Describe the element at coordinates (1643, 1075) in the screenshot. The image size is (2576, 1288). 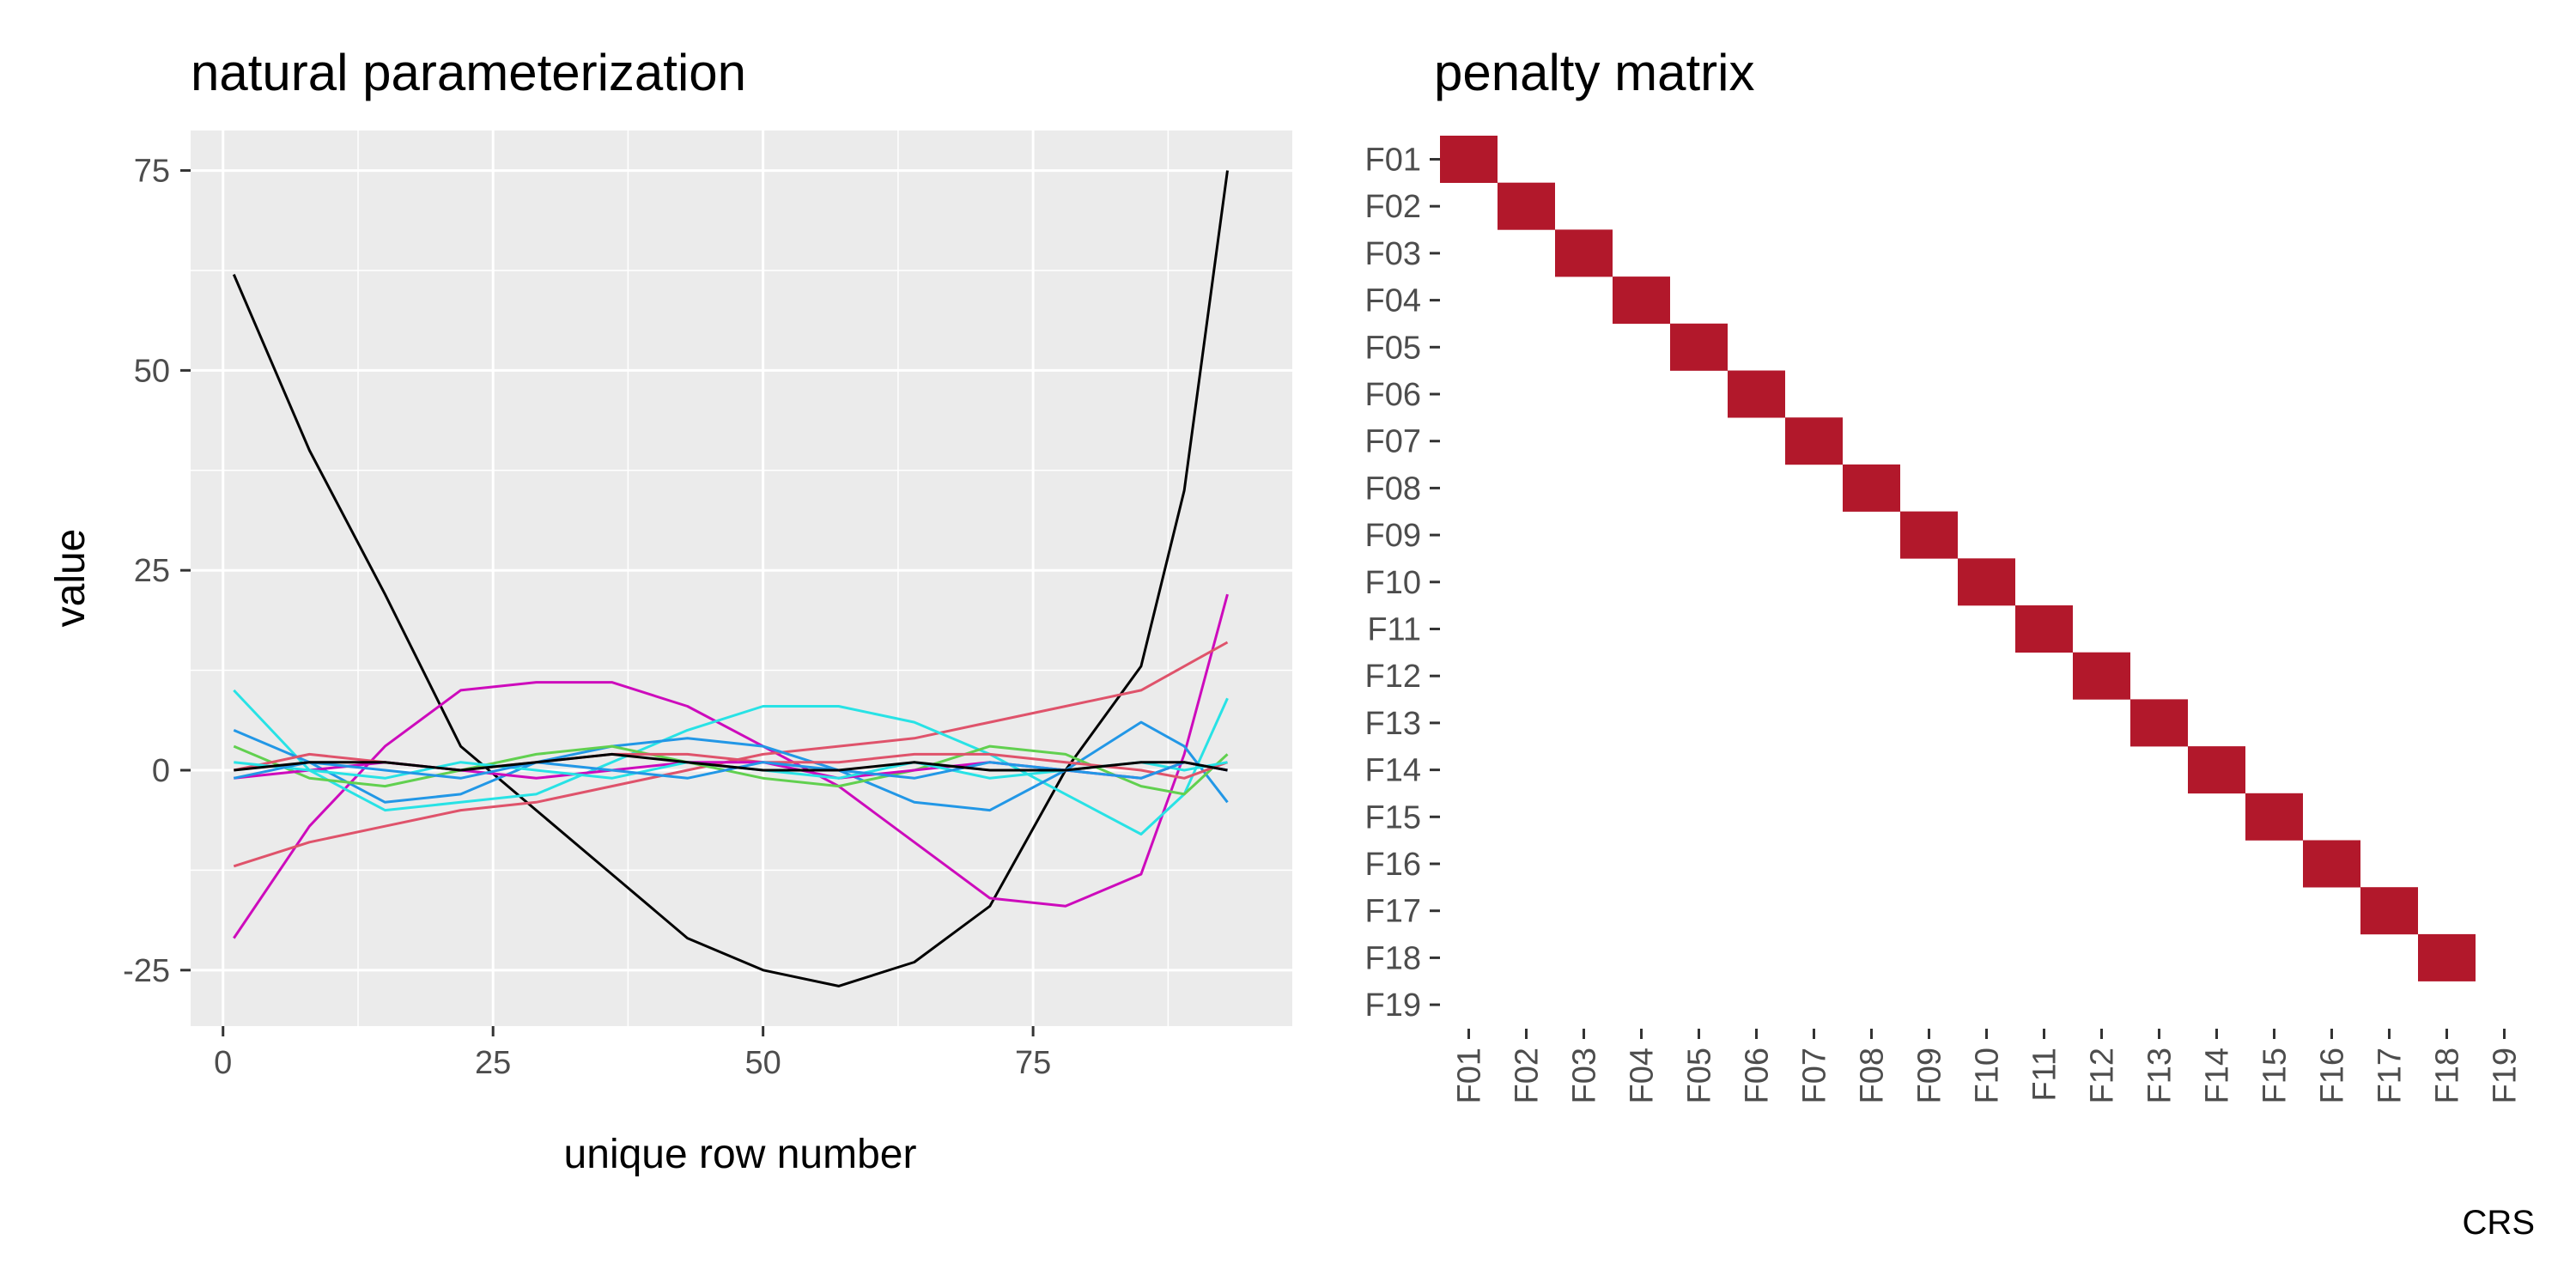
I see `heatmap-x-tick-label: F04` at that location.